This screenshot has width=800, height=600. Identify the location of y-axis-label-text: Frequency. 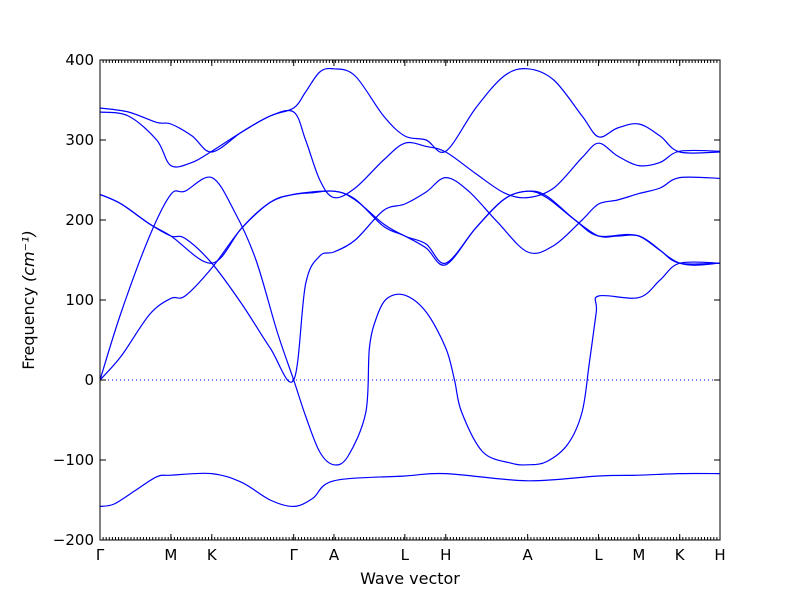
(28, 328).